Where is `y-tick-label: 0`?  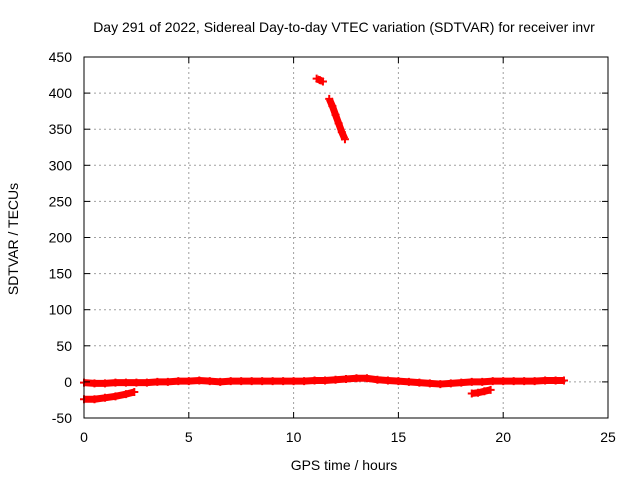 y-tick-label: 0 is located at coordinates (68, 382).